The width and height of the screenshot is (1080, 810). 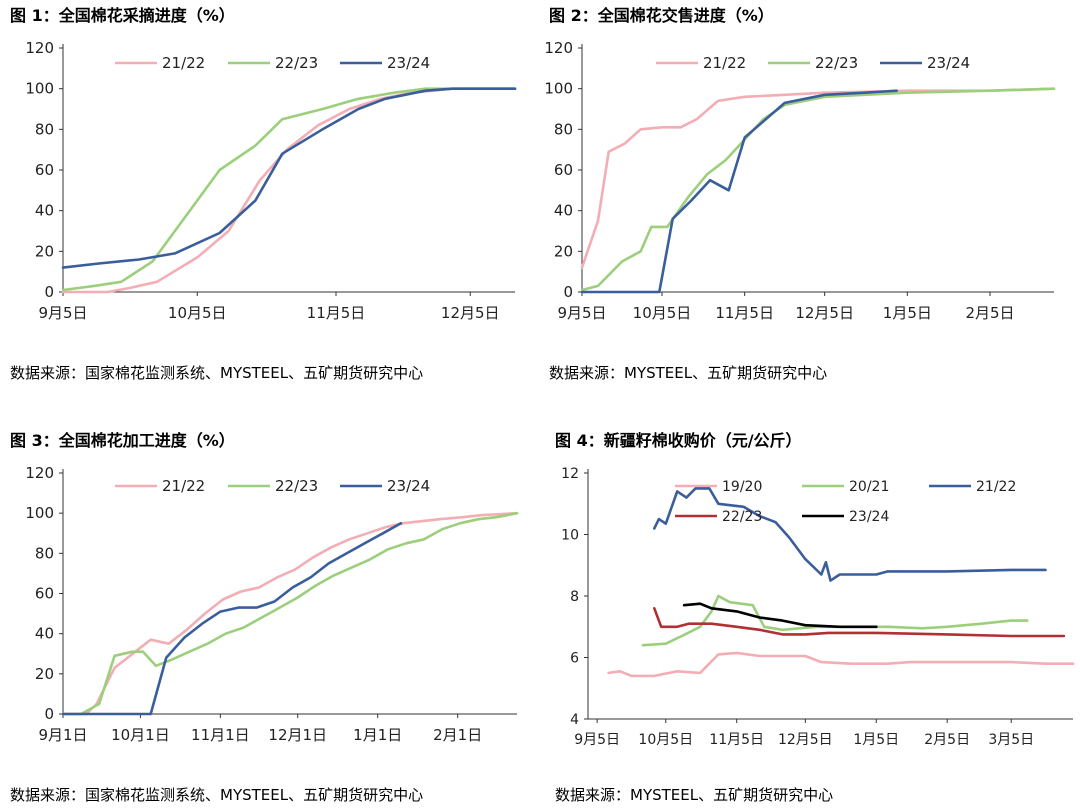 I want to click on chart-1-title: 图 1：全国棉花采摘进度（%）, so click(x=122, y=15).